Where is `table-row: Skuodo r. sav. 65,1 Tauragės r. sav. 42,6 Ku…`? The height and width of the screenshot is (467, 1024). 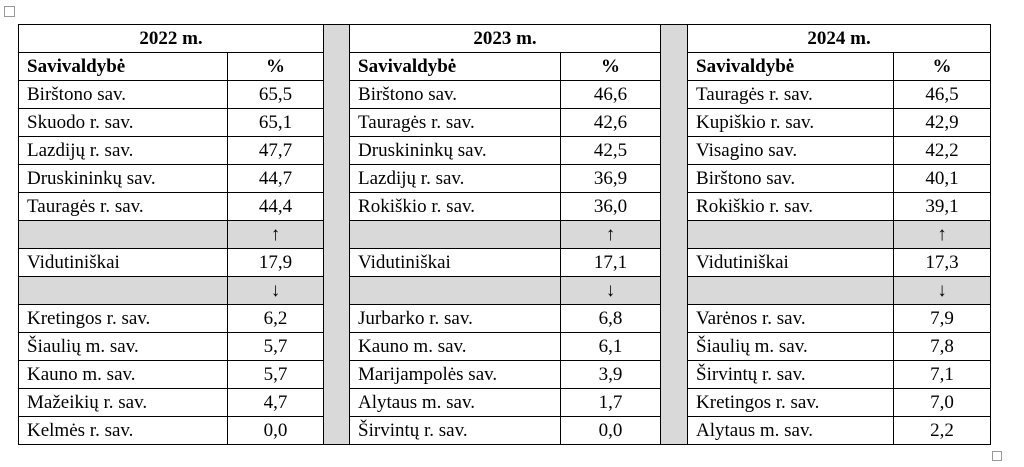
table-row: Skuodo r. sav. 65,1 Tauragės r. sav. 42,6 Ku… is located at coordinates (505, 122).